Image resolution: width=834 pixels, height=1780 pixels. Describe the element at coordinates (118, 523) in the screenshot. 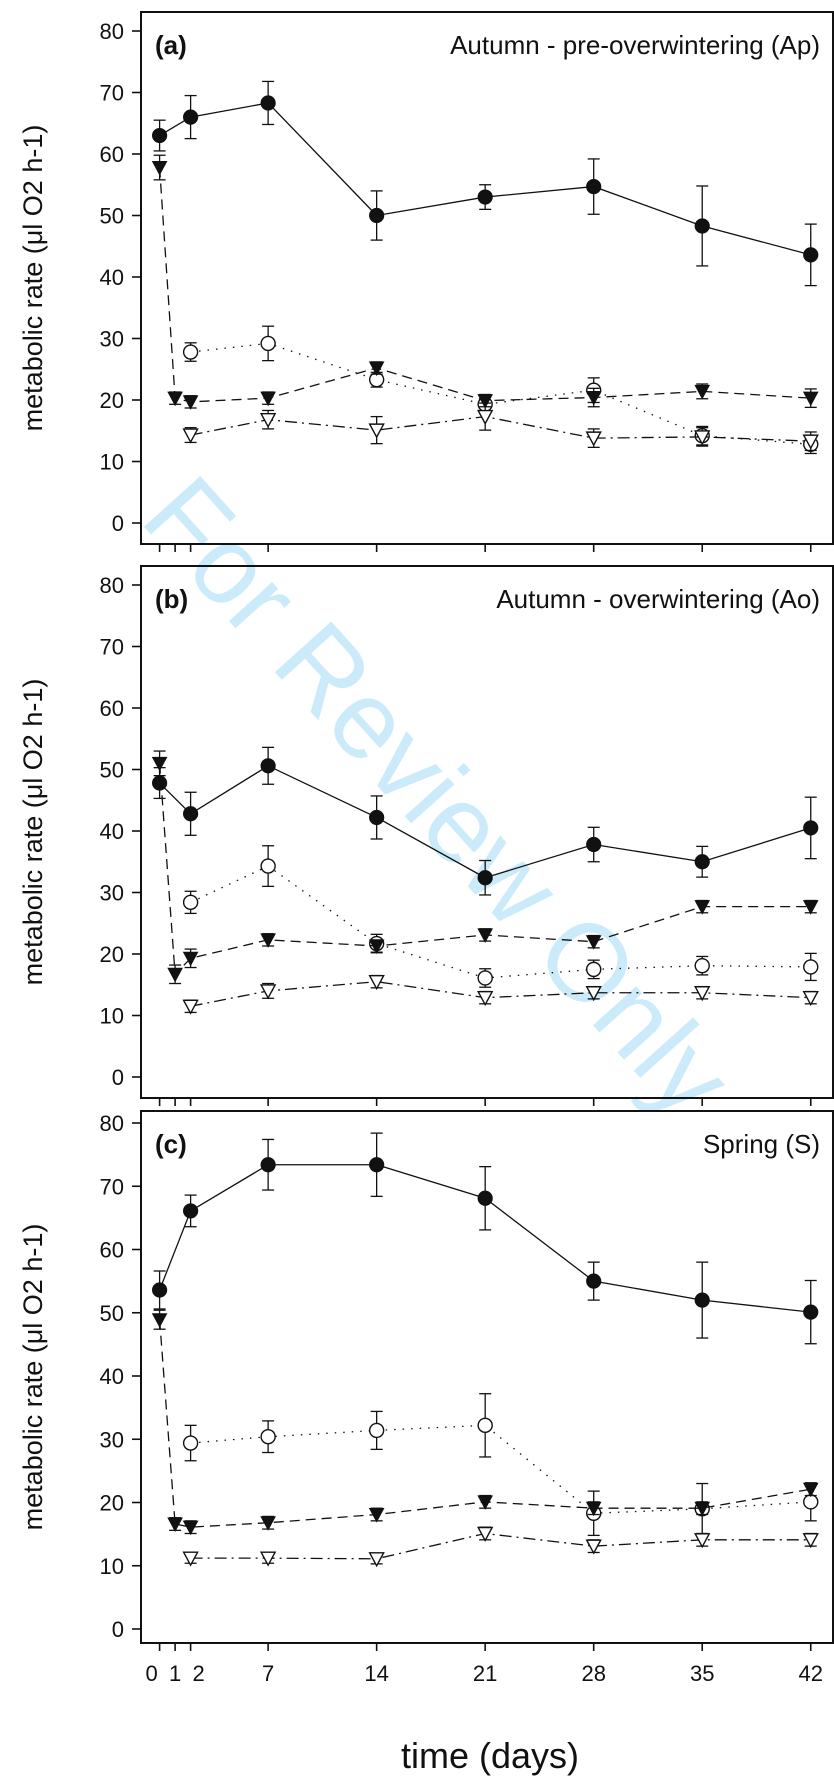

I see `y-tick-label: 0` at that location.